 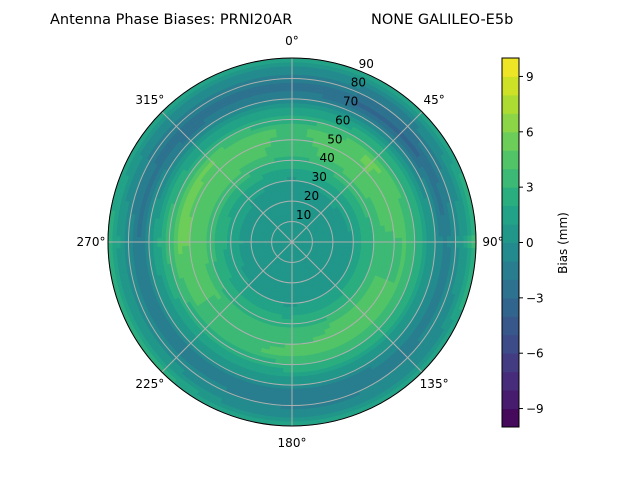 What do you see at coordinates (530, 132) in the screenshot?
I see `colorbar-tick-label: 6` at bounding box center [530, 132].